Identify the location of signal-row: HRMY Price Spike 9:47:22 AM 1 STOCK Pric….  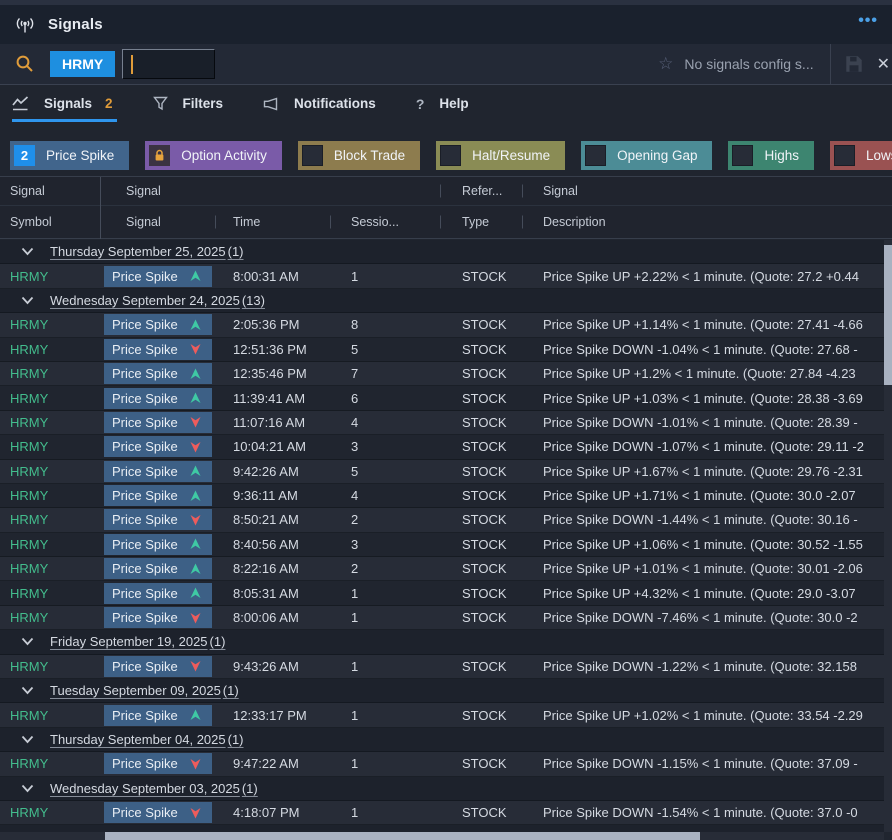
(446, 764).